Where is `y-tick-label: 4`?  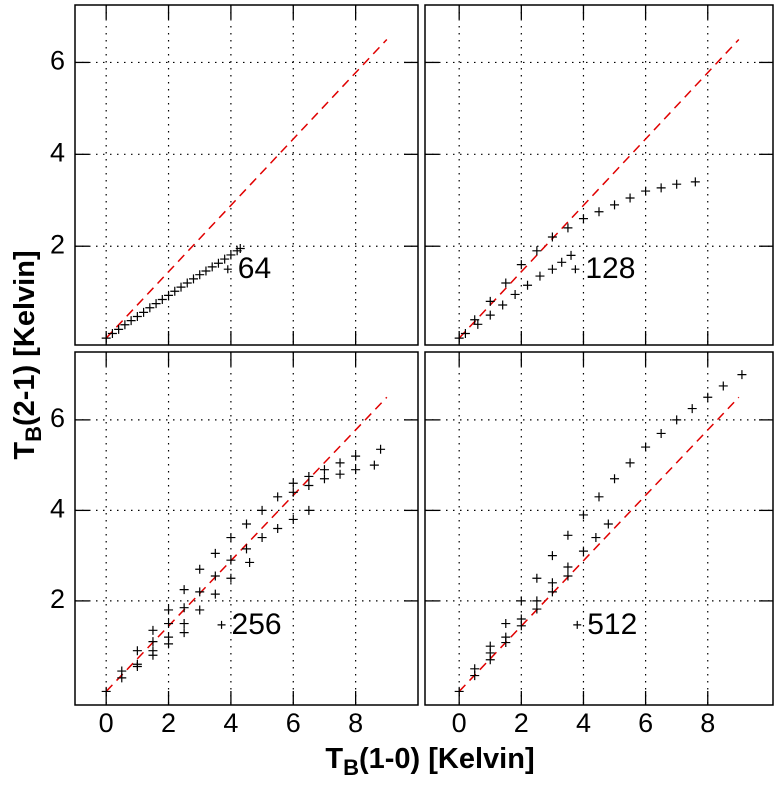 y-tick-label: 4 is located at coordinates (57, 152).